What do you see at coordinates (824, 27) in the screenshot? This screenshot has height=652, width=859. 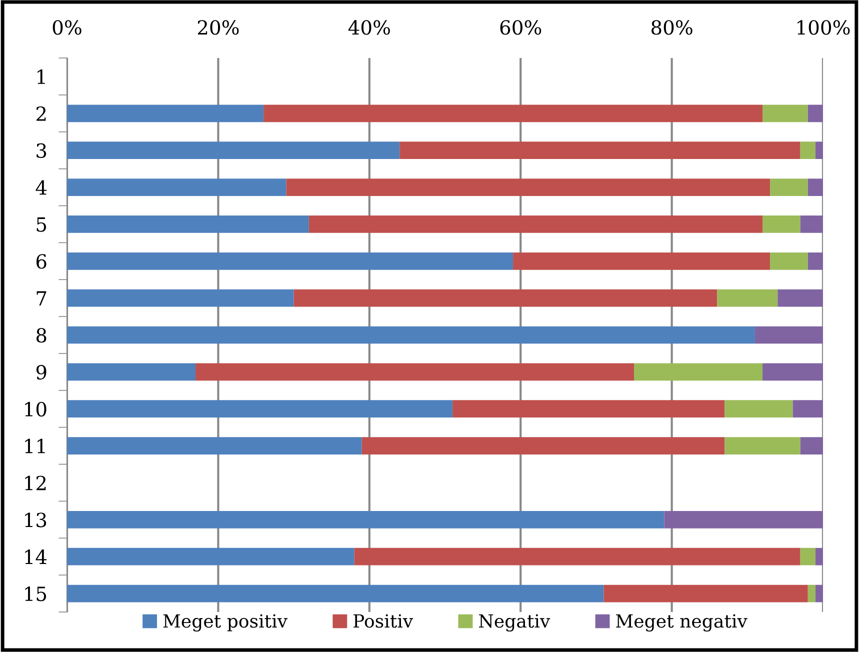 I see `x-tick-label: 100%` at bounding box center [824, 27].